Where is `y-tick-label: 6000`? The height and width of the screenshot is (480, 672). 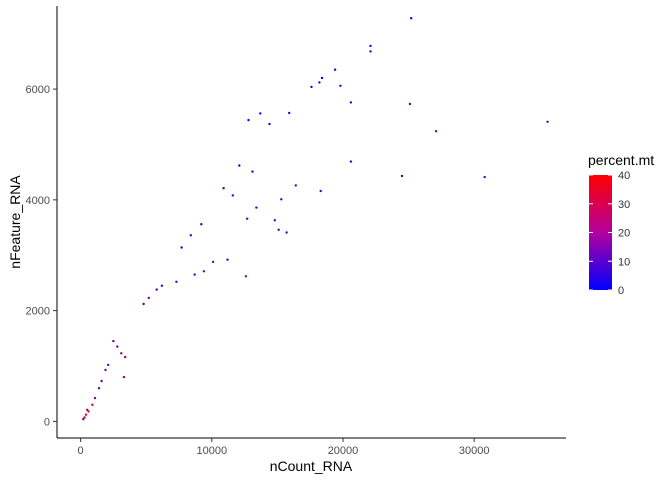 y-tick-label: 6000 is located at coordinates (38, 90).